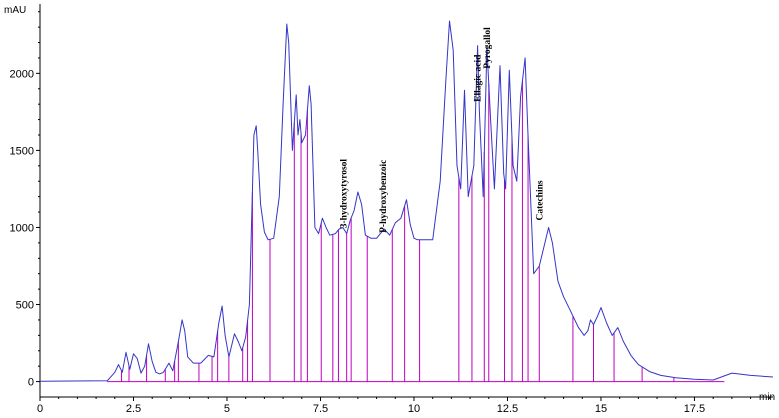 The image size is (779, 418). I want to click on peak-label: 3-hydroxytyrosol, so click(345, 194).